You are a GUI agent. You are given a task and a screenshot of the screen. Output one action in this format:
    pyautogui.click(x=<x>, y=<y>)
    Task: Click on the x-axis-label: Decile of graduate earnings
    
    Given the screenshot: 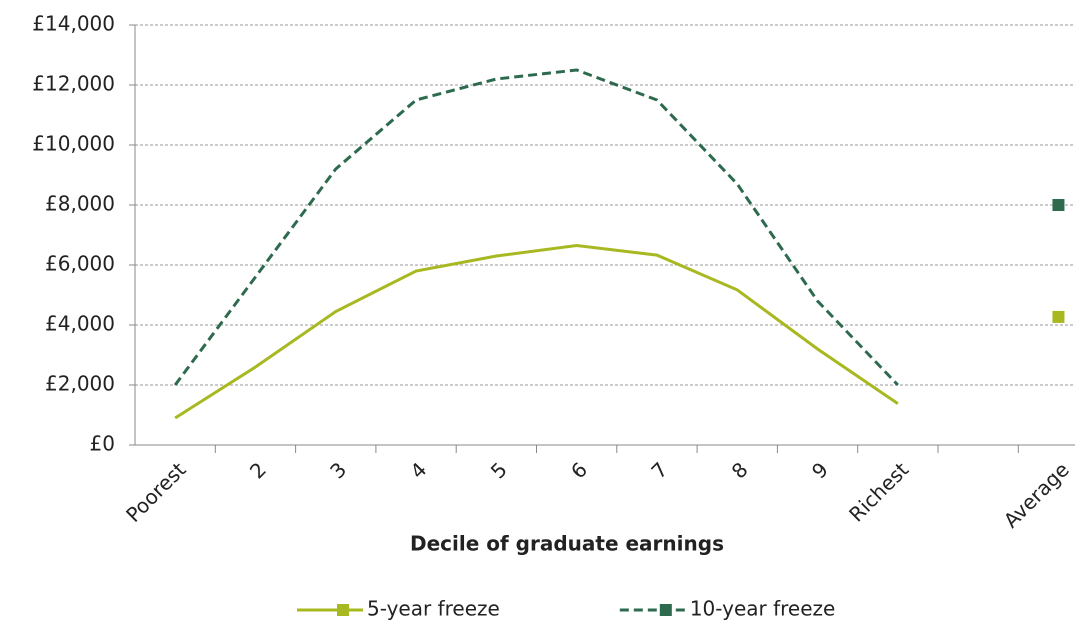 What is the action you would take?
    pyautogui.click(x=567, y=544)
    